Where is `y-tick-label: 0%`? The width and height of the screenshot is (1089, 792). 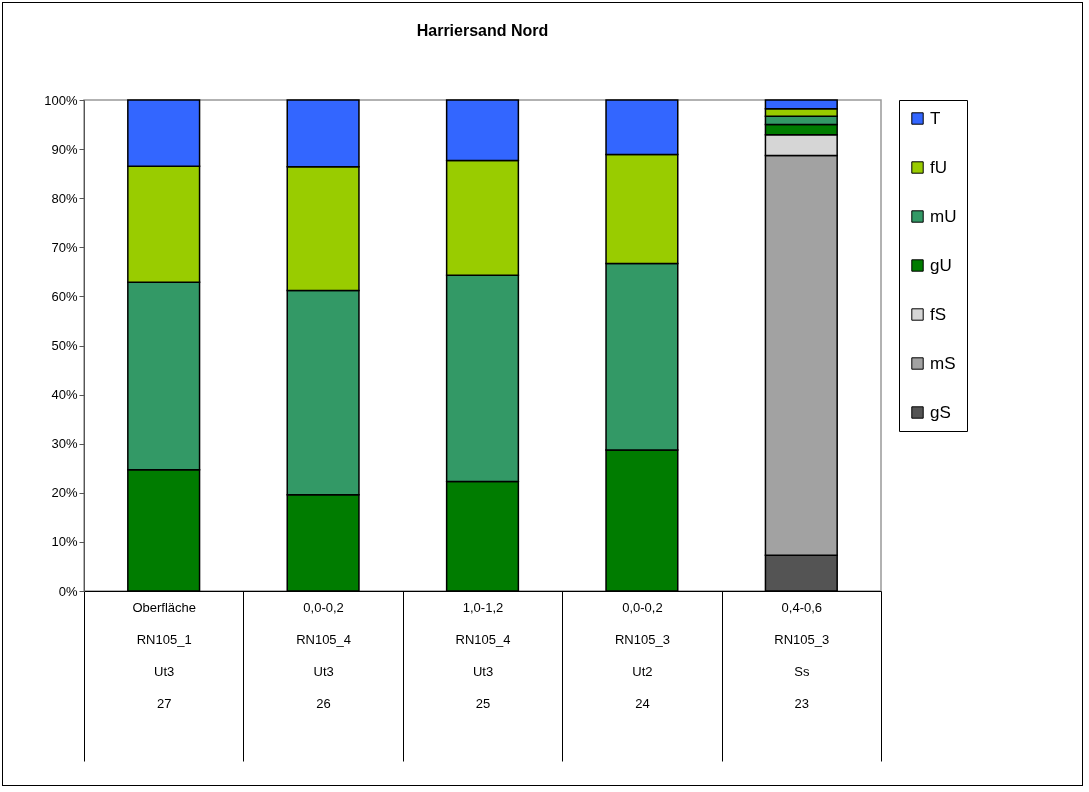
y-tick-label: 0% is located at coordinates (68, 591).